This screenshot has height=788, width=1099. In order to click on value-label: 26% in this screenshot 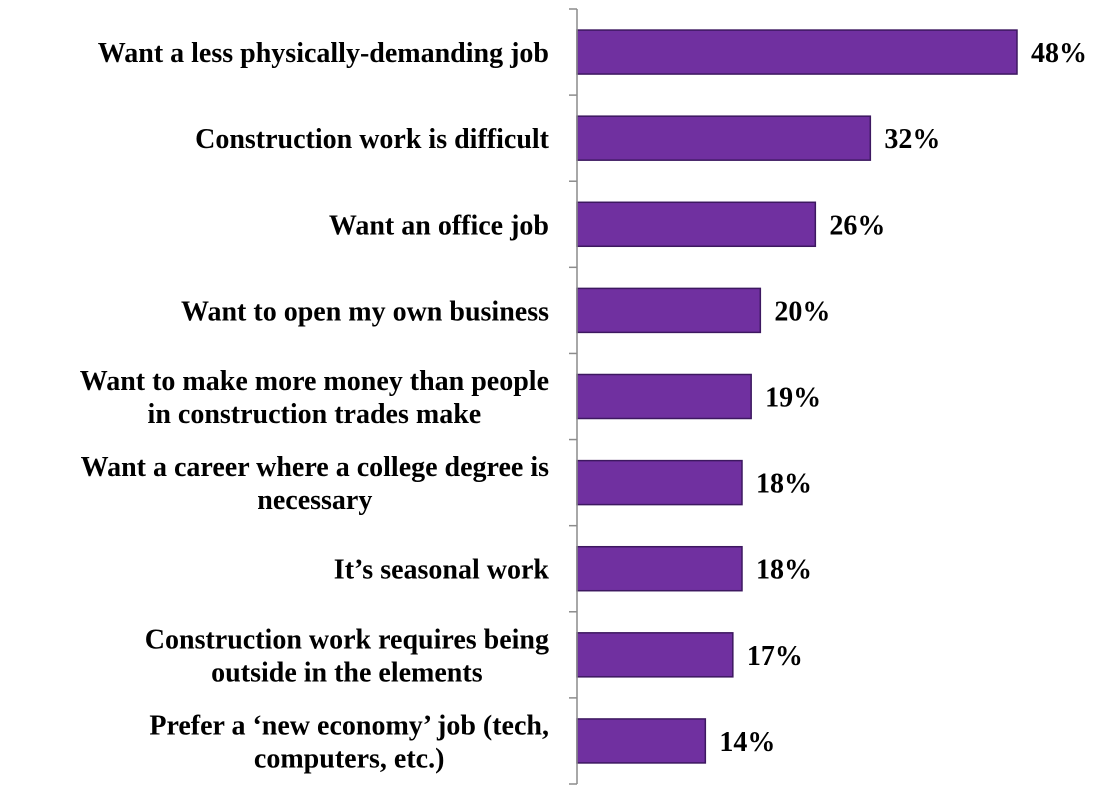, I will do `click(857, 225)`.